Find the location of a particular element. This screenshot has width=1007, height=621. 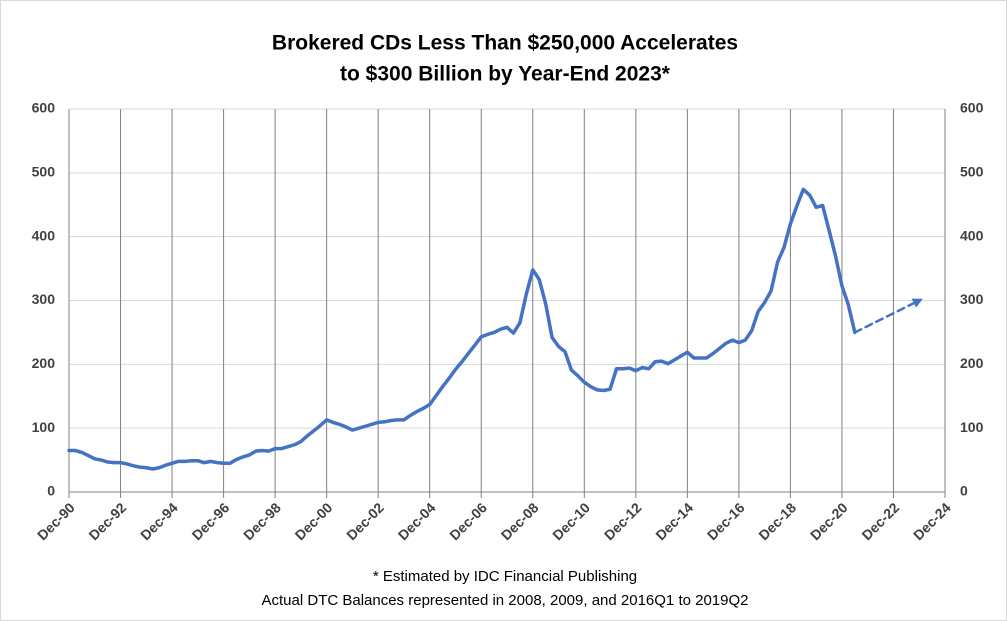

y2-tick-label: 0 is located at coordinates (964, 491).